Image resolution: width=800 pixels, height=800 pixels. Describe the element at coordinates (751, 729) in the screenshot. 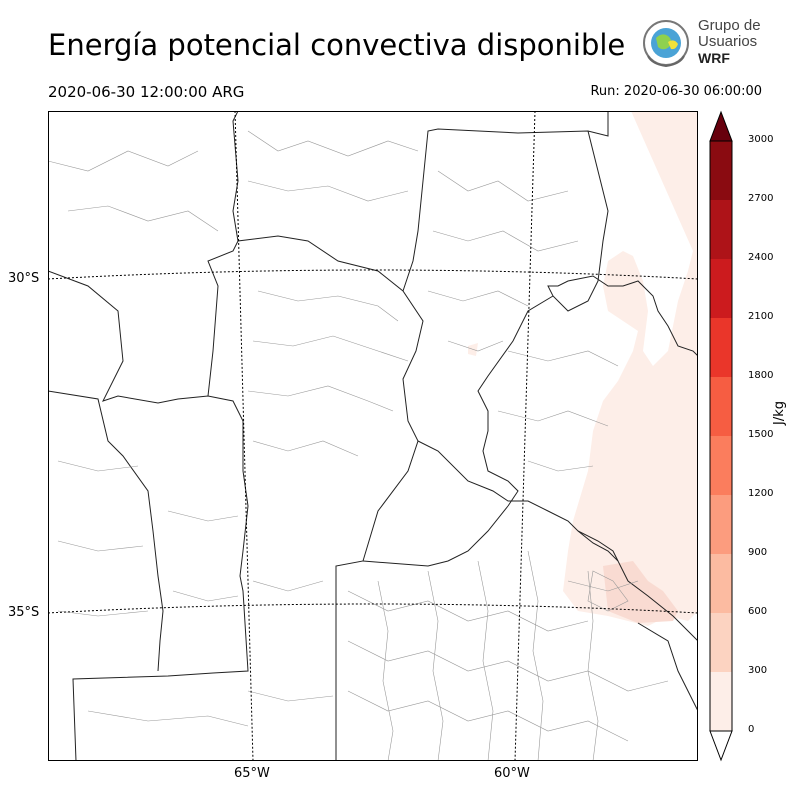

I see `colorbar-tick-label: 0` at that location.